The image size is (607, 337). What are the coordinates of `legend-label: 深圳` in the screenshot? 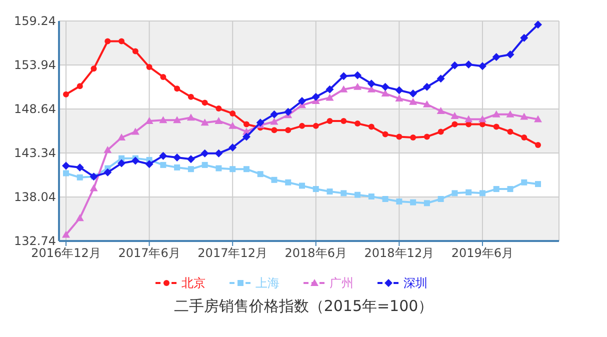 It's located at (416, 283).